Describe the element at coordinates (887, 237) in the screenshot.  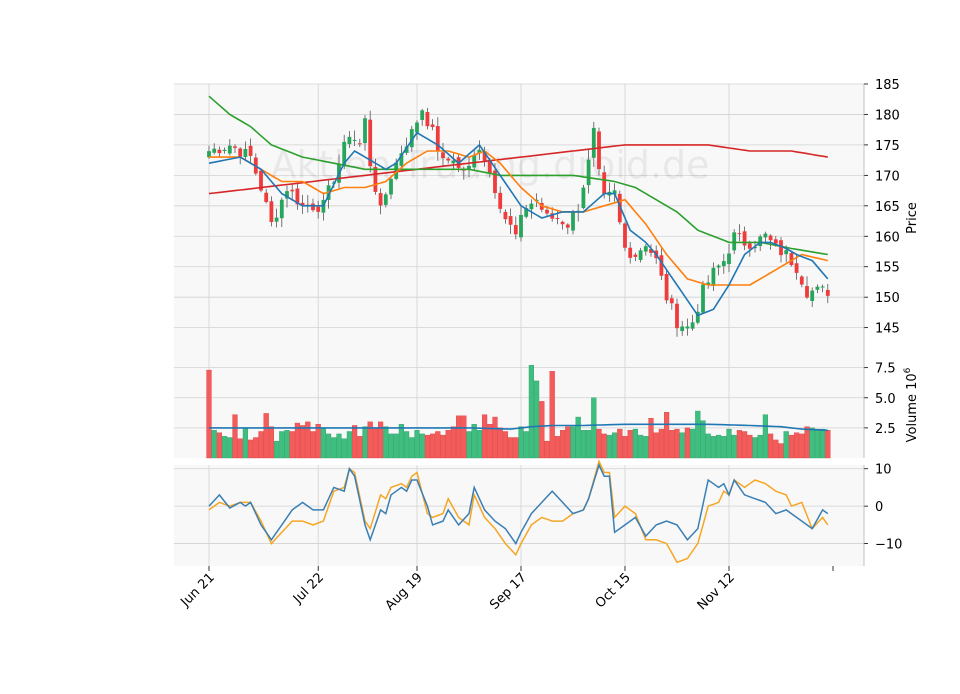
I see `price-tick-label: 160` at that location.